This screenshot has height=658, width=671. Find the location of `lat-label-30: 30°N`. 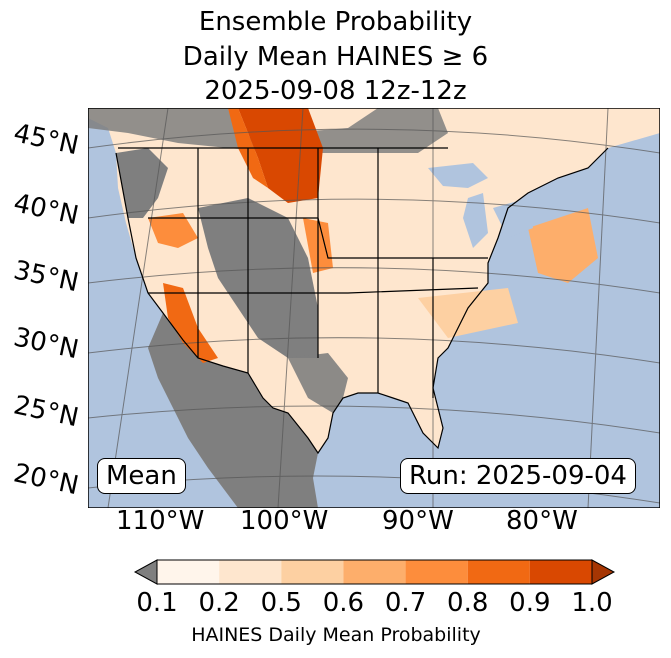

lat-label-30: 30°N is located at coordinates (46, 344).